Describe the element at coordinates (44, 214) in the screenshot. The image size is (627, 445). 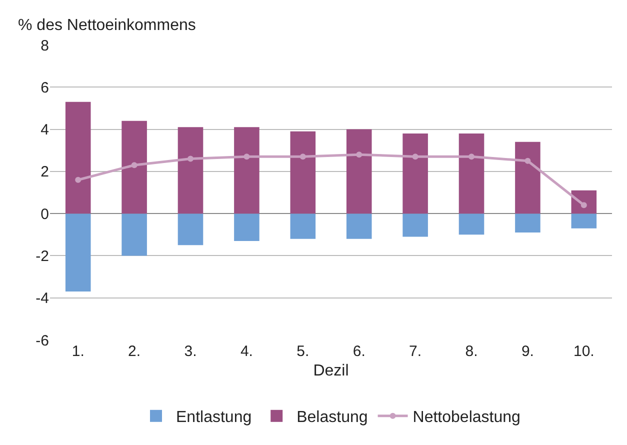
I see `y-tick-label: 0` at that location.